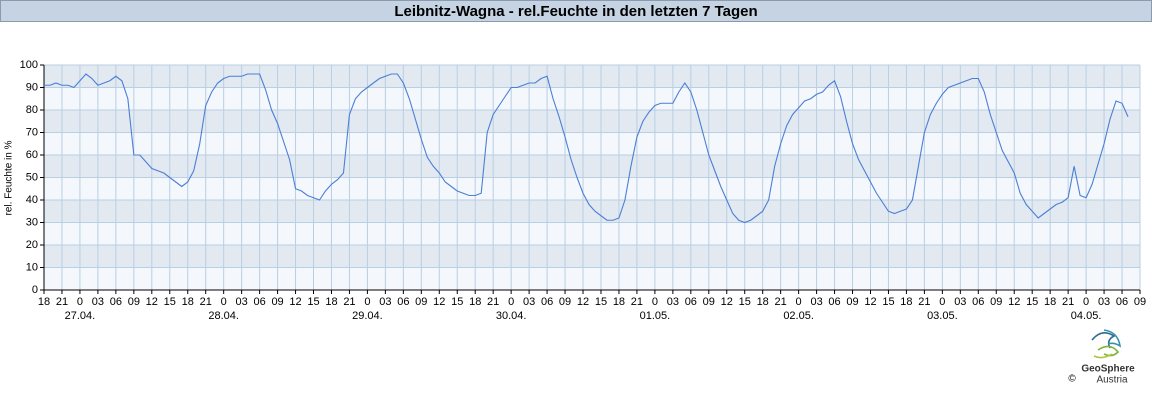 The width and height of the screenshot is (1152, 400). What do you see at coordinates (367, 316) in the screenshot?
I see `date-label: 29.04.` at bounding box center [367, 316].